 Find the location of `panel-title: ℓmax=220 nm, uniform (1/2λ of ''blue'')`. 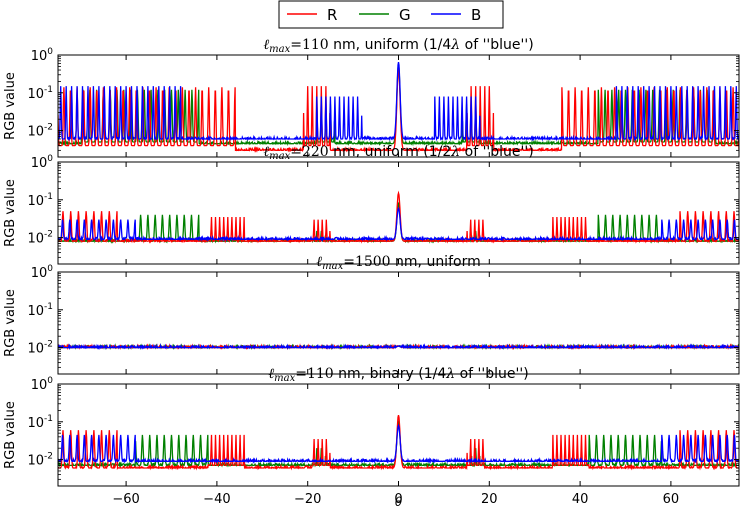

panel-title: ℓmax=220 nm, uniform (1/2λ of ''blue'') is located at coordinates (398, 153).